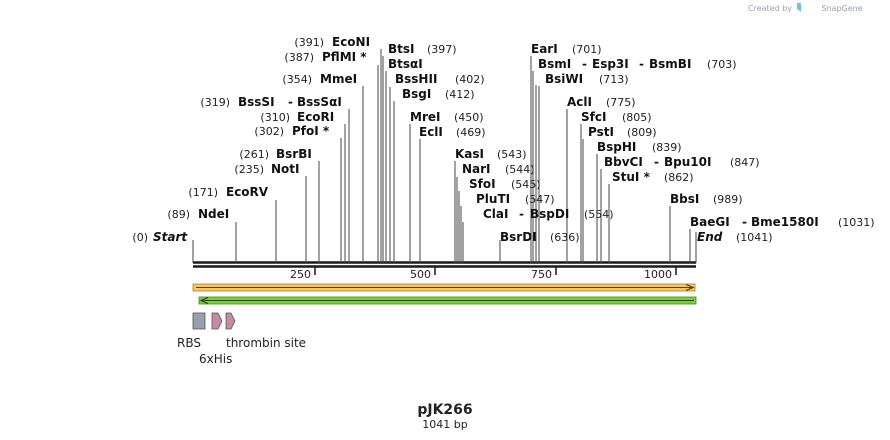  What do you see at coordinates (170, 237) in the screenshot?
I see `site-label: Start` at bounding box center [170, 237].